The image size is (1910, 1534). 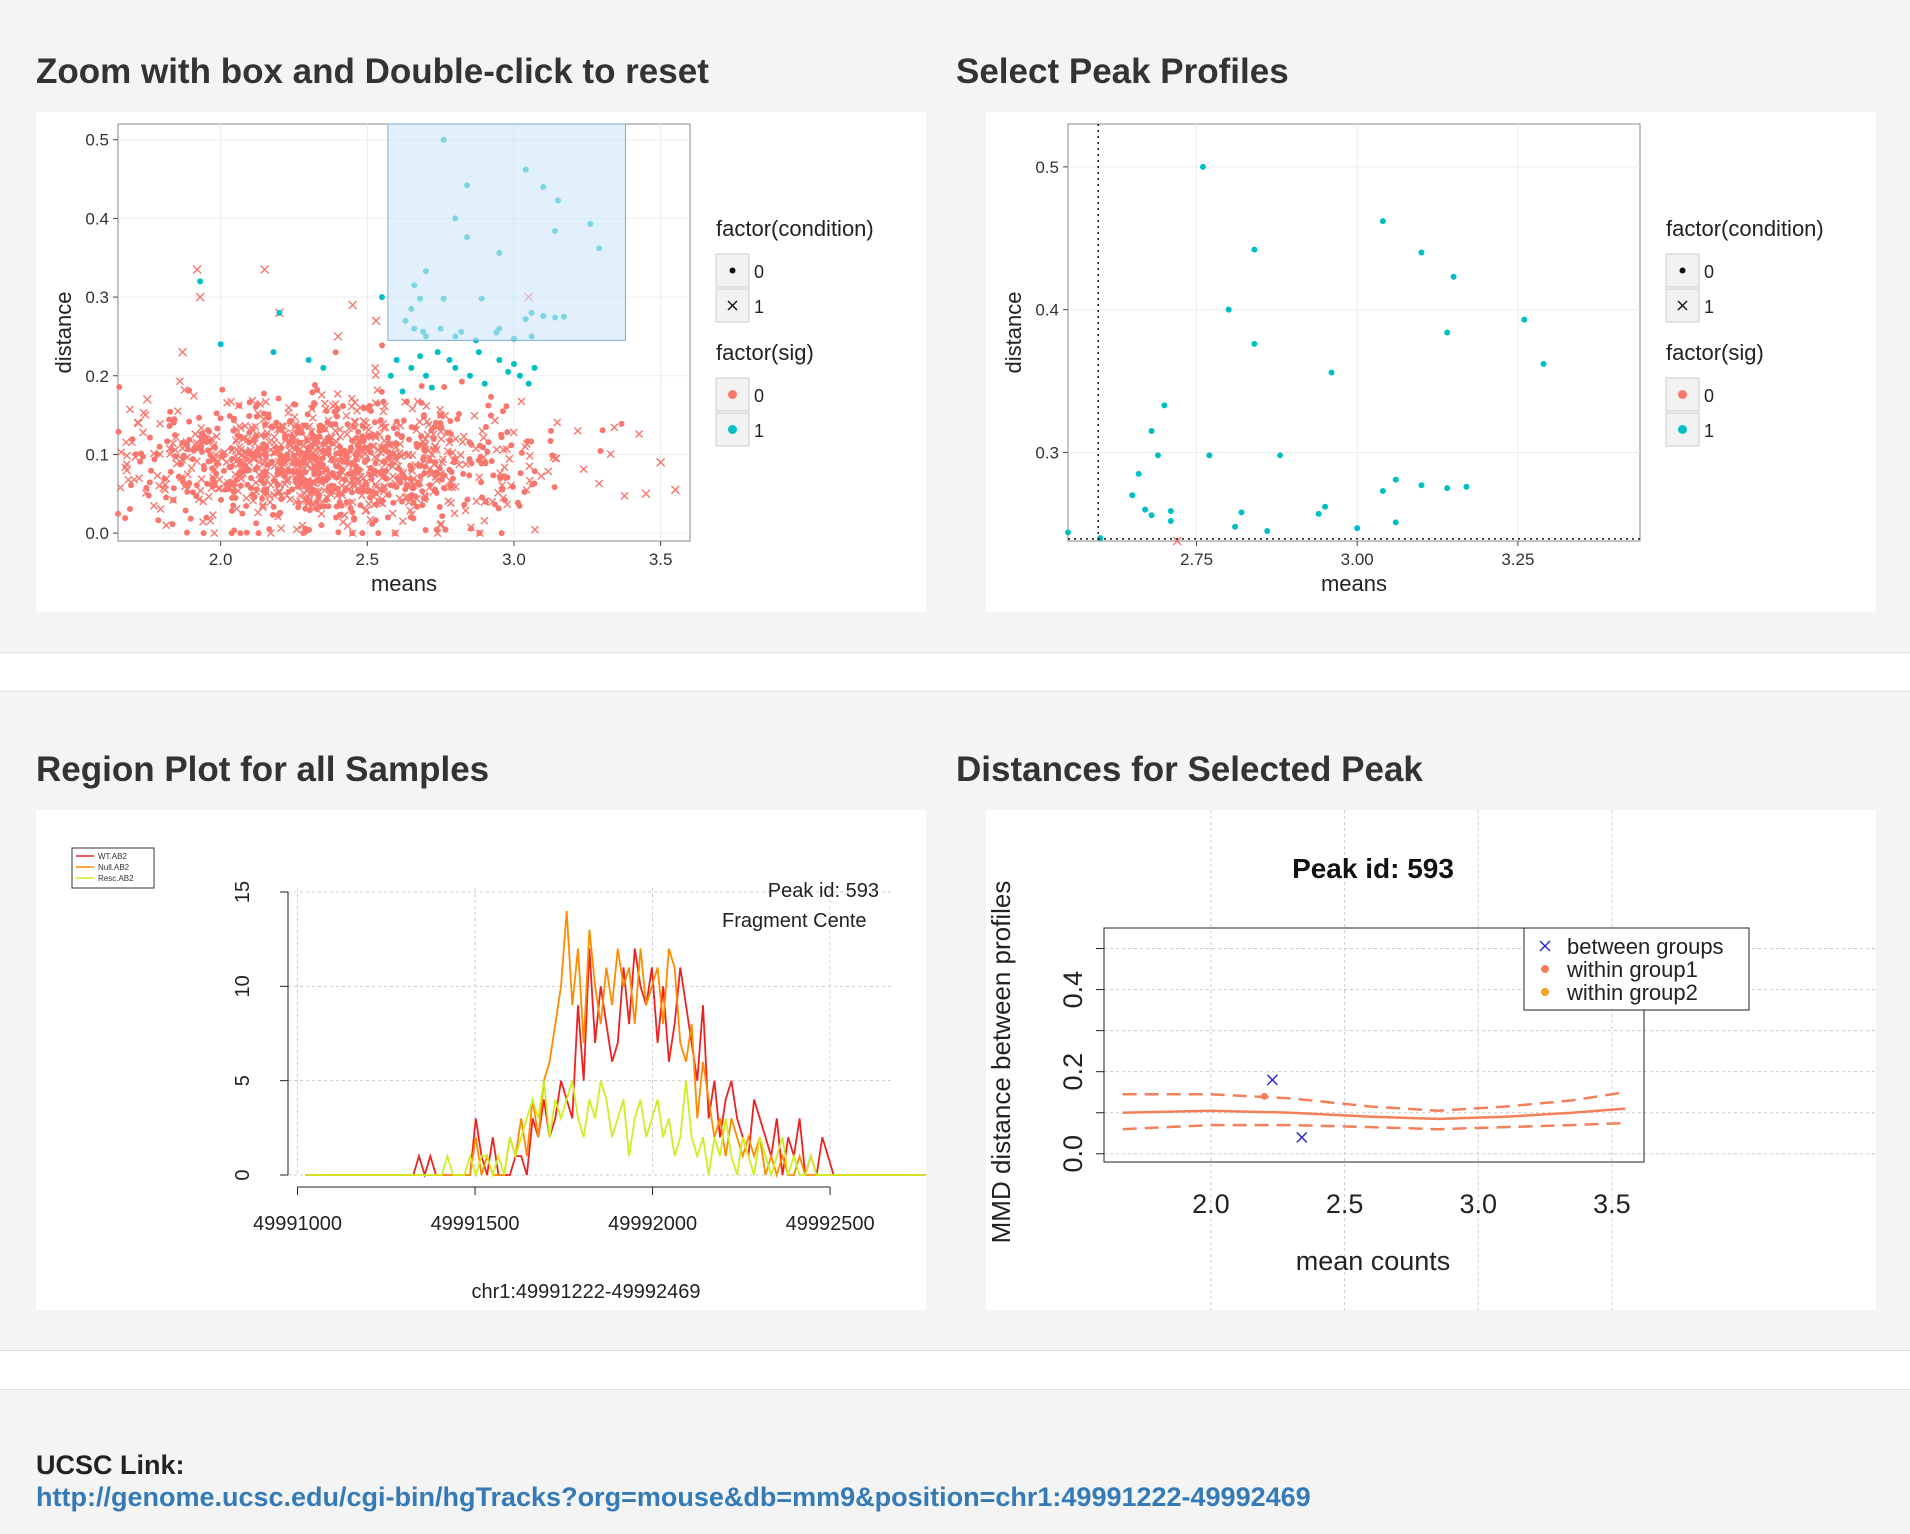 What do you see at coordinates (368, 559) in the screenshot?
I see `x-tick-label: 2.5` at bounding box center [368, 559].